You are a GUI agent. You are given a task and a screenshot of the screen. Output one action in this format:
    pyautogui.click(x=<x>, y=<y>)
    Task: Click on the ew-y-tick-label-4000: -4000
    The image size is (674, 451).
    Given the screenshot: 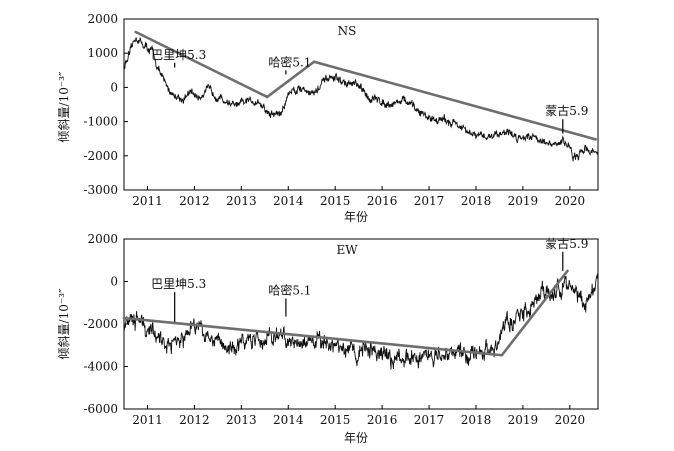 What is the action you would take?
    pyautogui.click(x=100, y=367)
    